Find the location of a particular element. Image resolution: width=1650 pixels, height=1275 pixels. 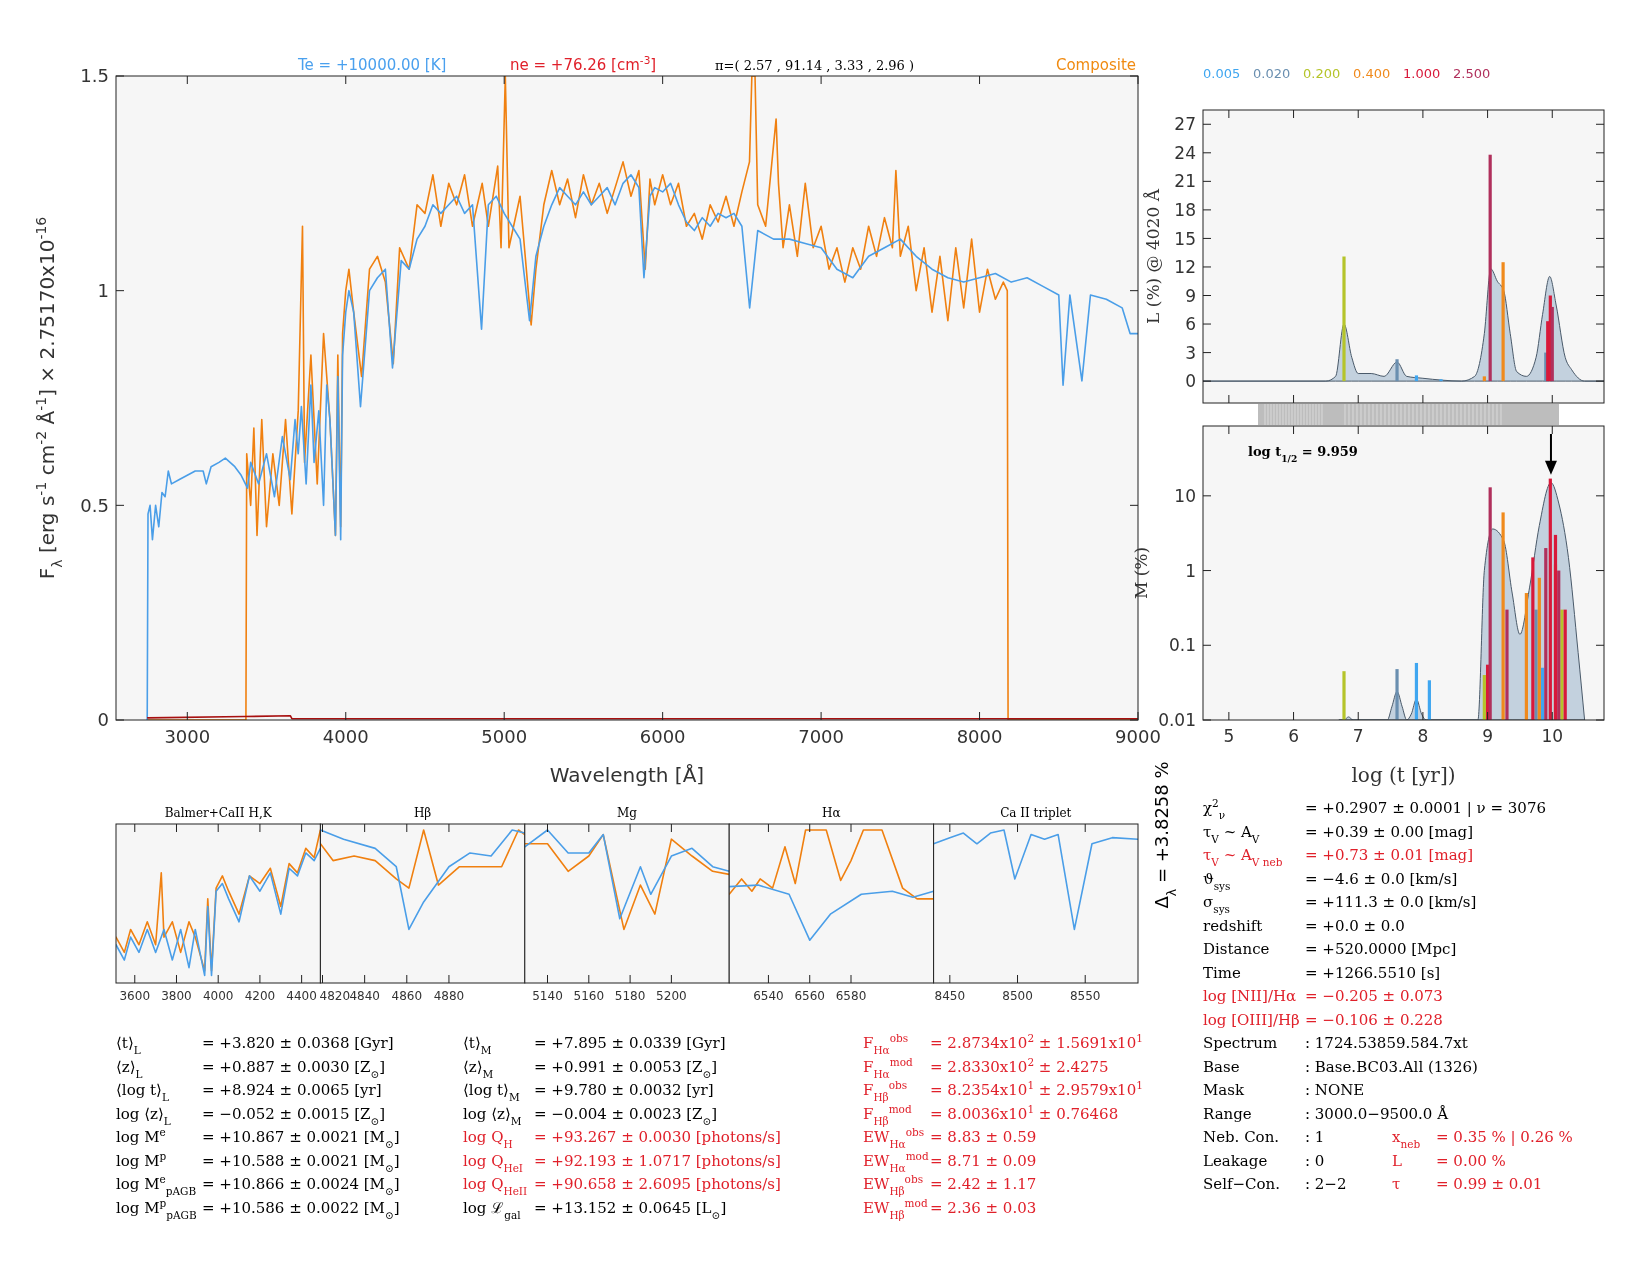

text: Neb. Con. is located at coordinates (1241, 1137).